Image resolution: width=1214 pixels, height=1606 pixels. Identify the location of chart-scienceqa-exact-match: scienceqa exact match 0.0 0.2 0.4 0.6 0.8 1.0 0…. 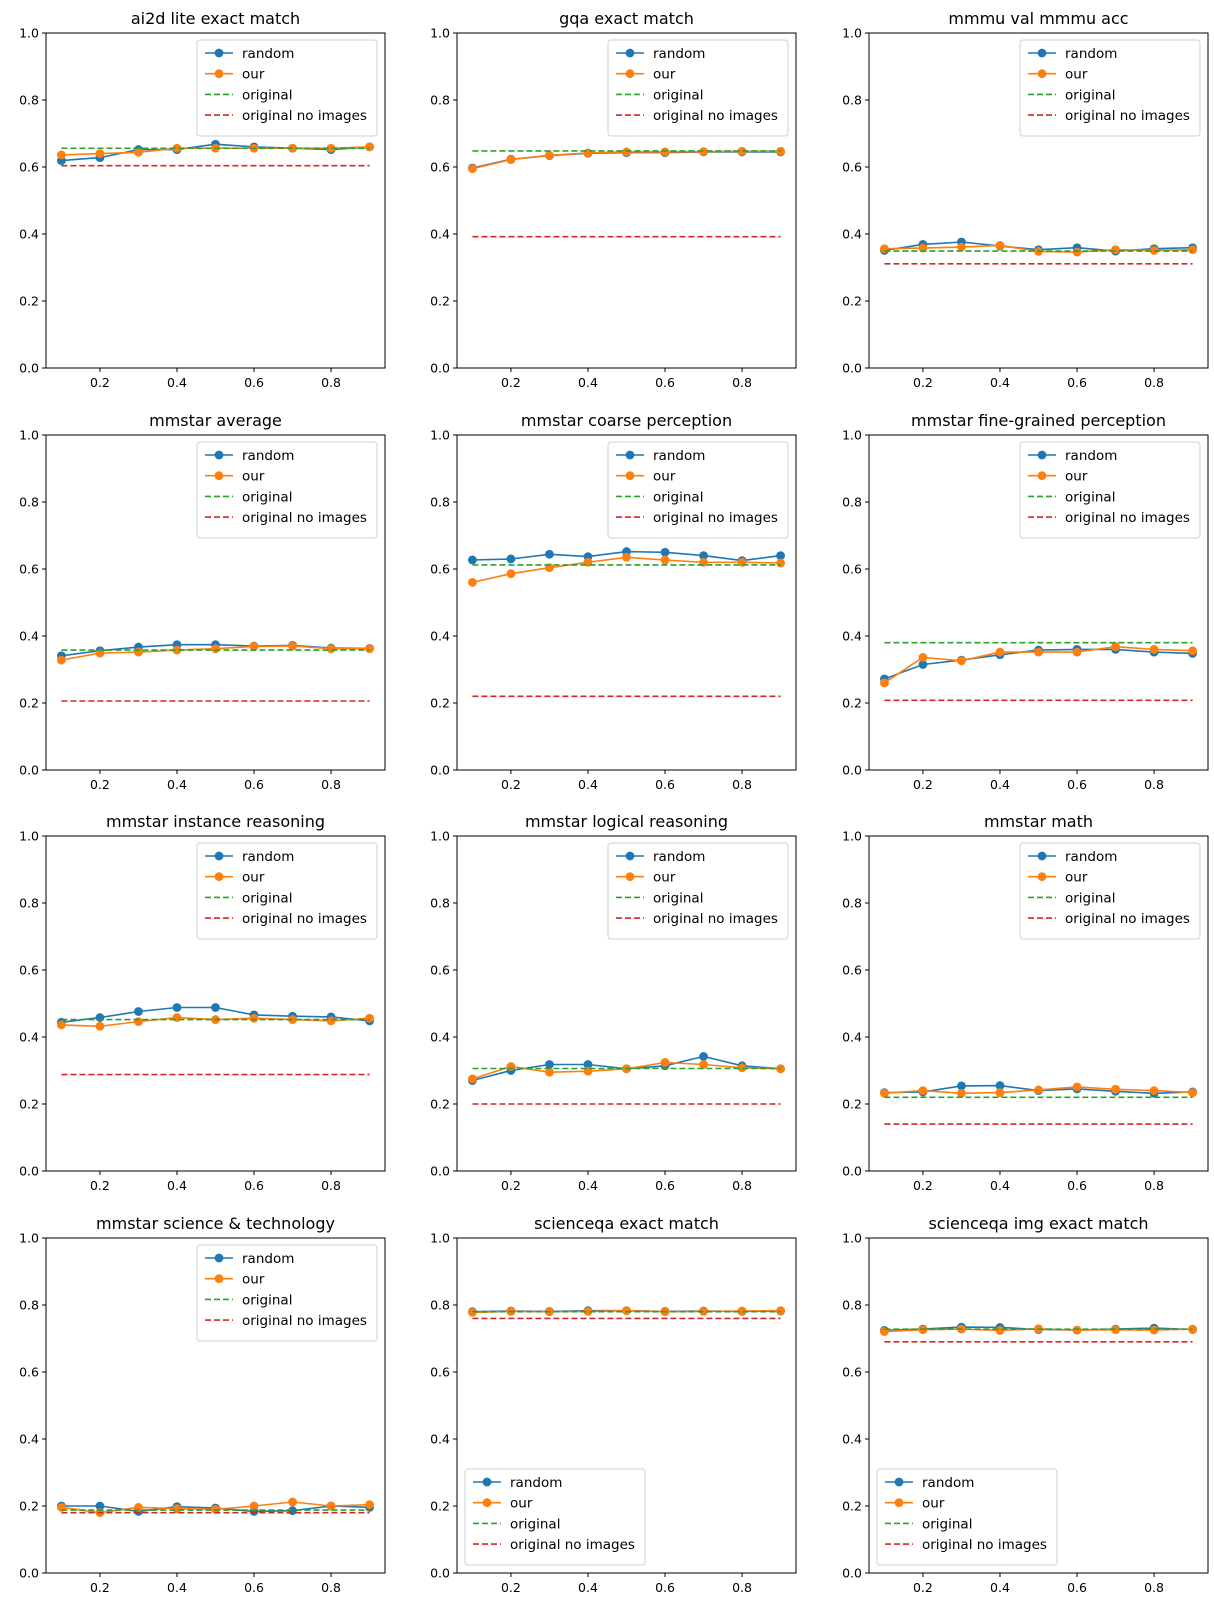
(613, 1404).